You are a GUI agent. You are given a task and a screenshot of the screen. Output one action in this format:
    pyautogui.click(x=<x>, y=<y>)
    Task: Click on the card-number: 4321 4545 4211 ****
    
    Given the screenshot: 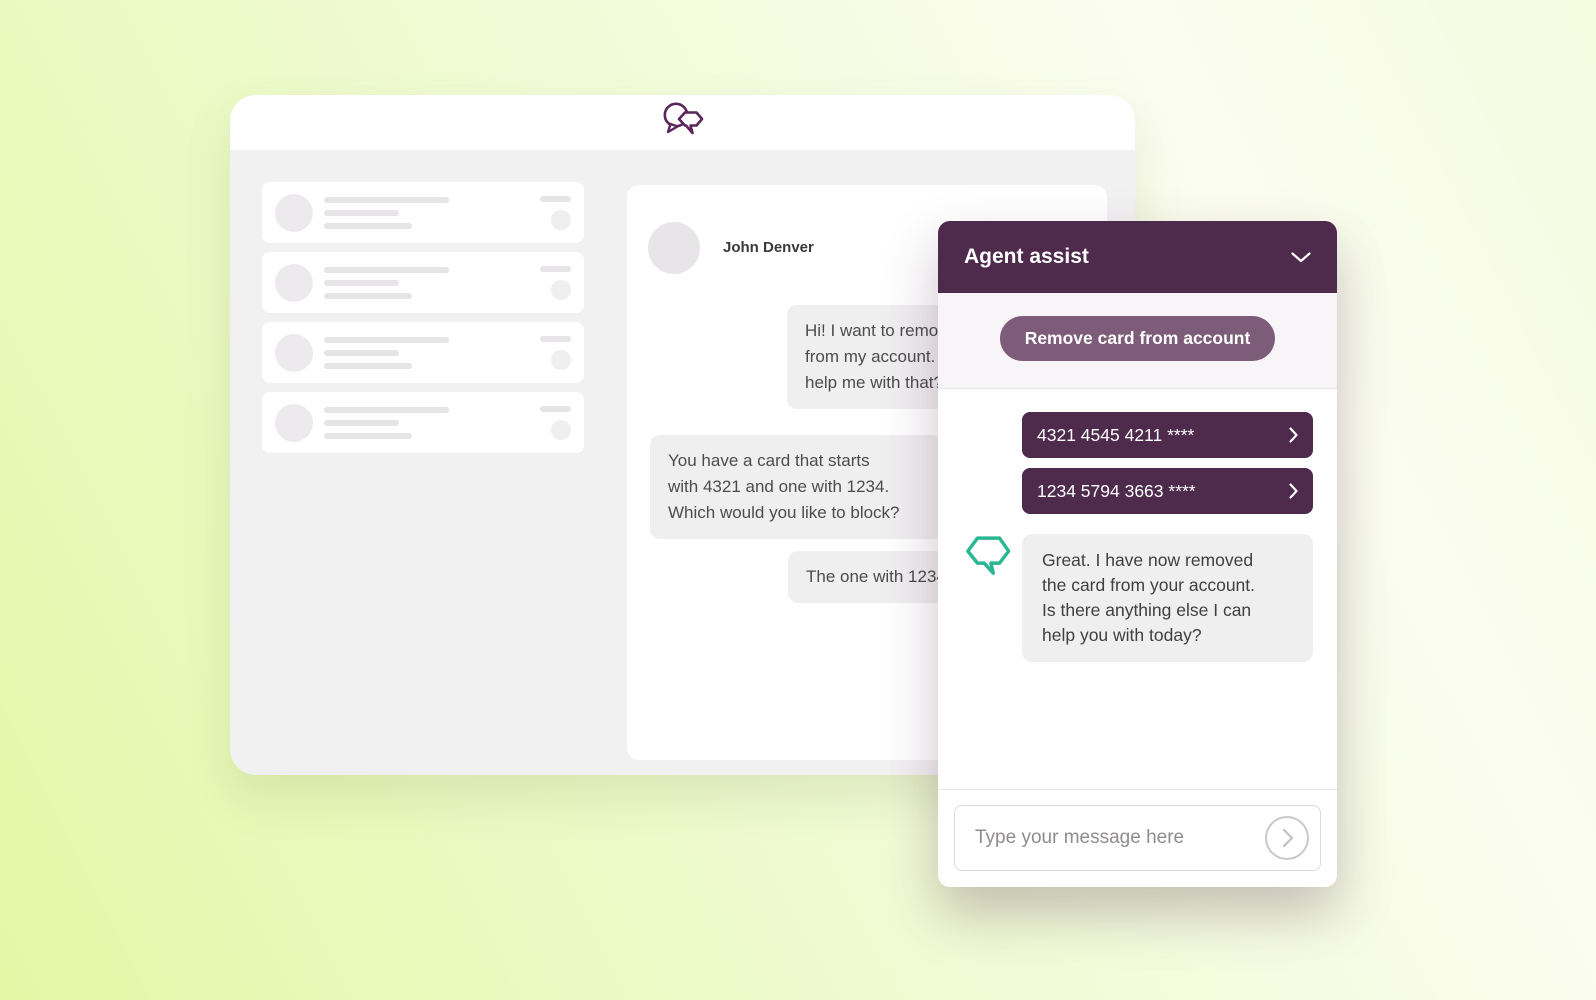 What is the action you would take?
    pyautogui.click(x=1116, y=434)
    